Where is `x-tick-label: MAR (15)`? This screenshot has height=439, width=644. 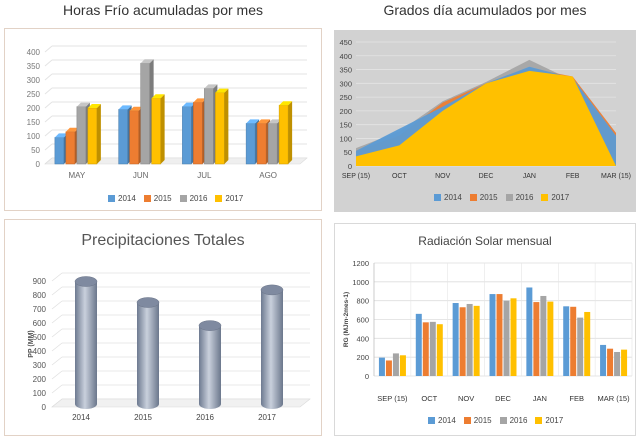 x-tick-label: MAR (15) is located at coordinates (614, 398).